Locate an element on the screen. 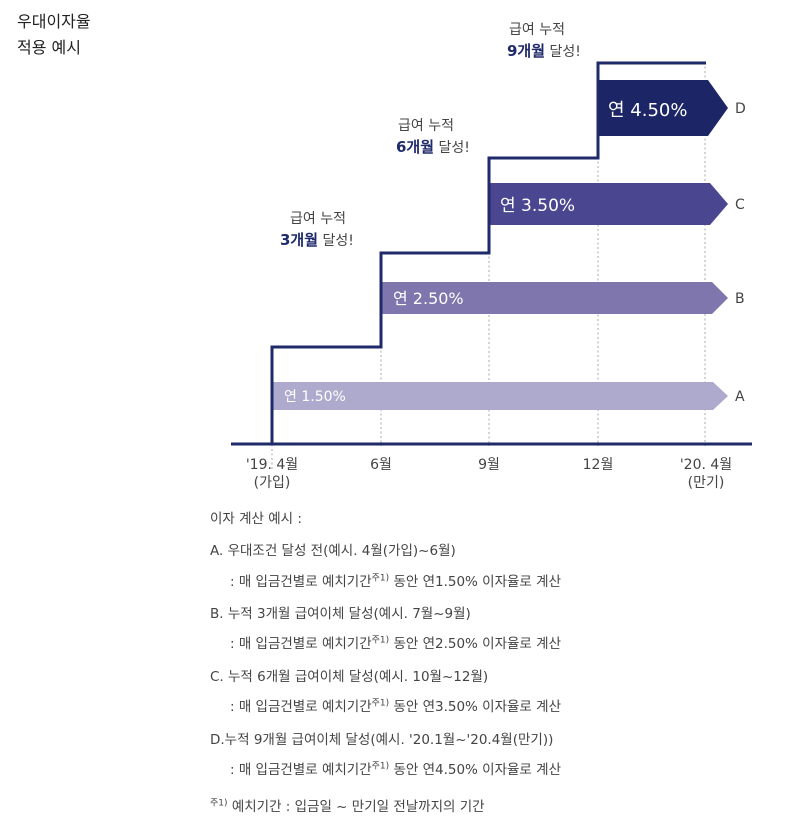 The height and width of the screenshot is (820, 800). note-item-b-title: B. 누적 3개월 급여이체 달성(예시. 7월~9월) is located at coordinates (340, 614).